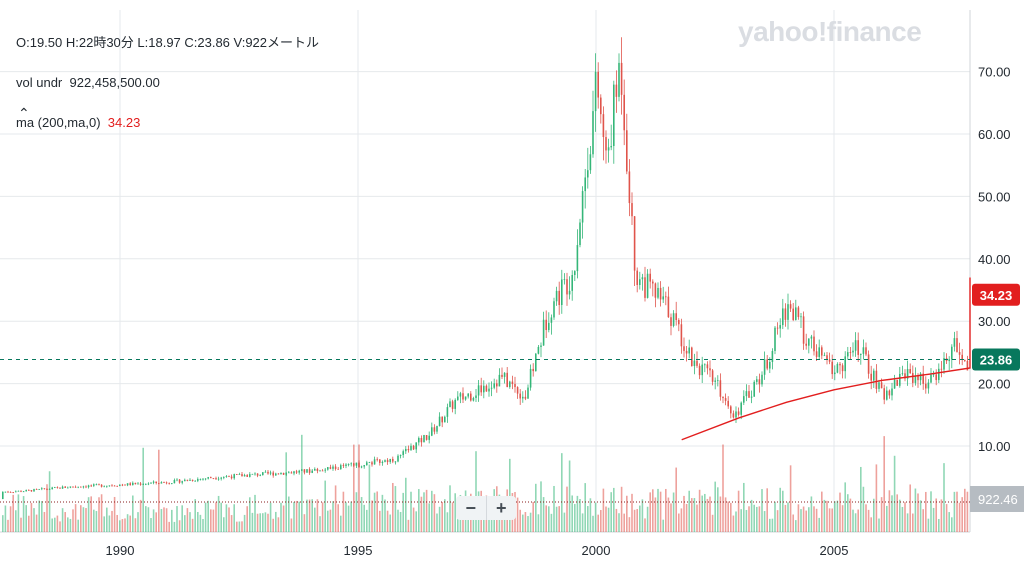 The height and width of the screenshot is (566, 1024). I want to click on x-tick-label: 2005, so click(834, 550).